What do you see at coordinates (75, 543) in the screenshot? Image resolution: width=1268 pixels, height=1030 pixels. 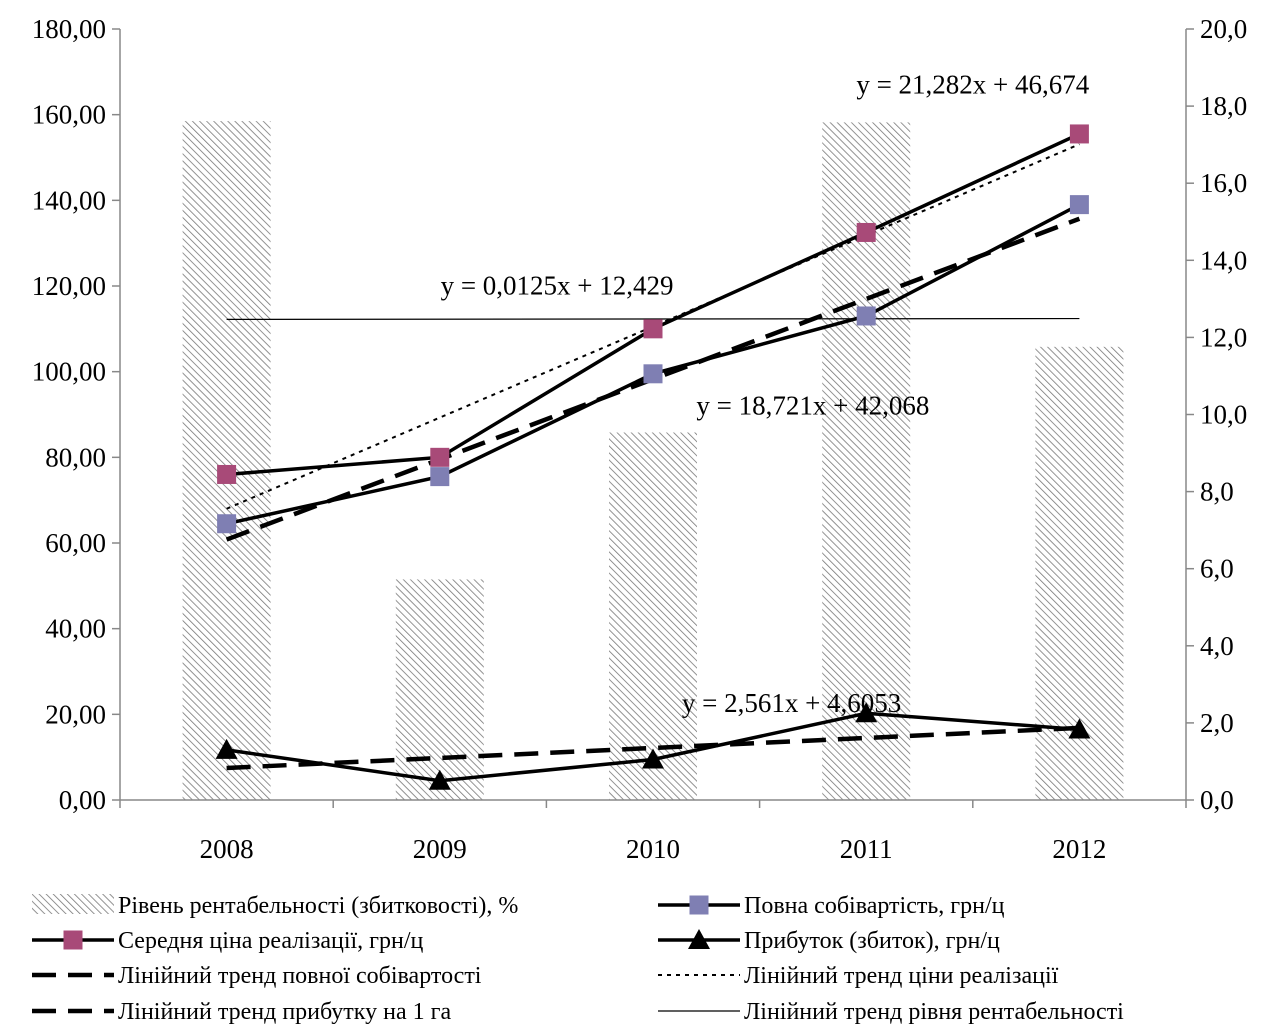 I see `y-left-tick-label: 60,00` at bounding box center [75, 543].